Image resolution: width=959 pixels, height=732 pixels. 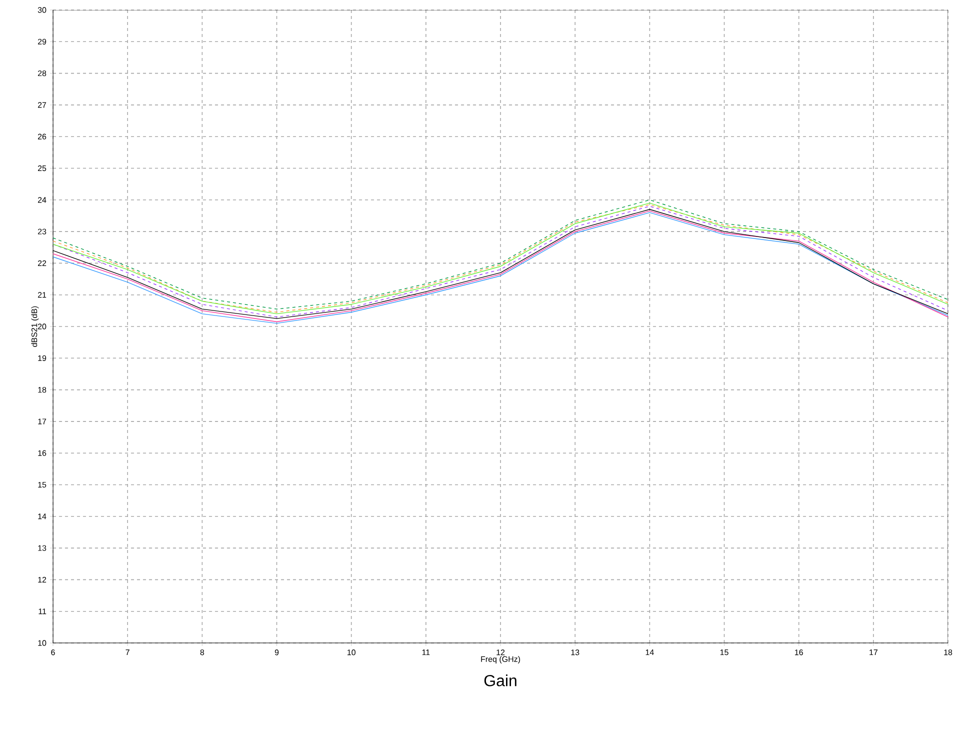 What do you see at coordinates (799, 653) in the screenshot?
I see `x-tick-label: 16` at bounding box center [799, 653].